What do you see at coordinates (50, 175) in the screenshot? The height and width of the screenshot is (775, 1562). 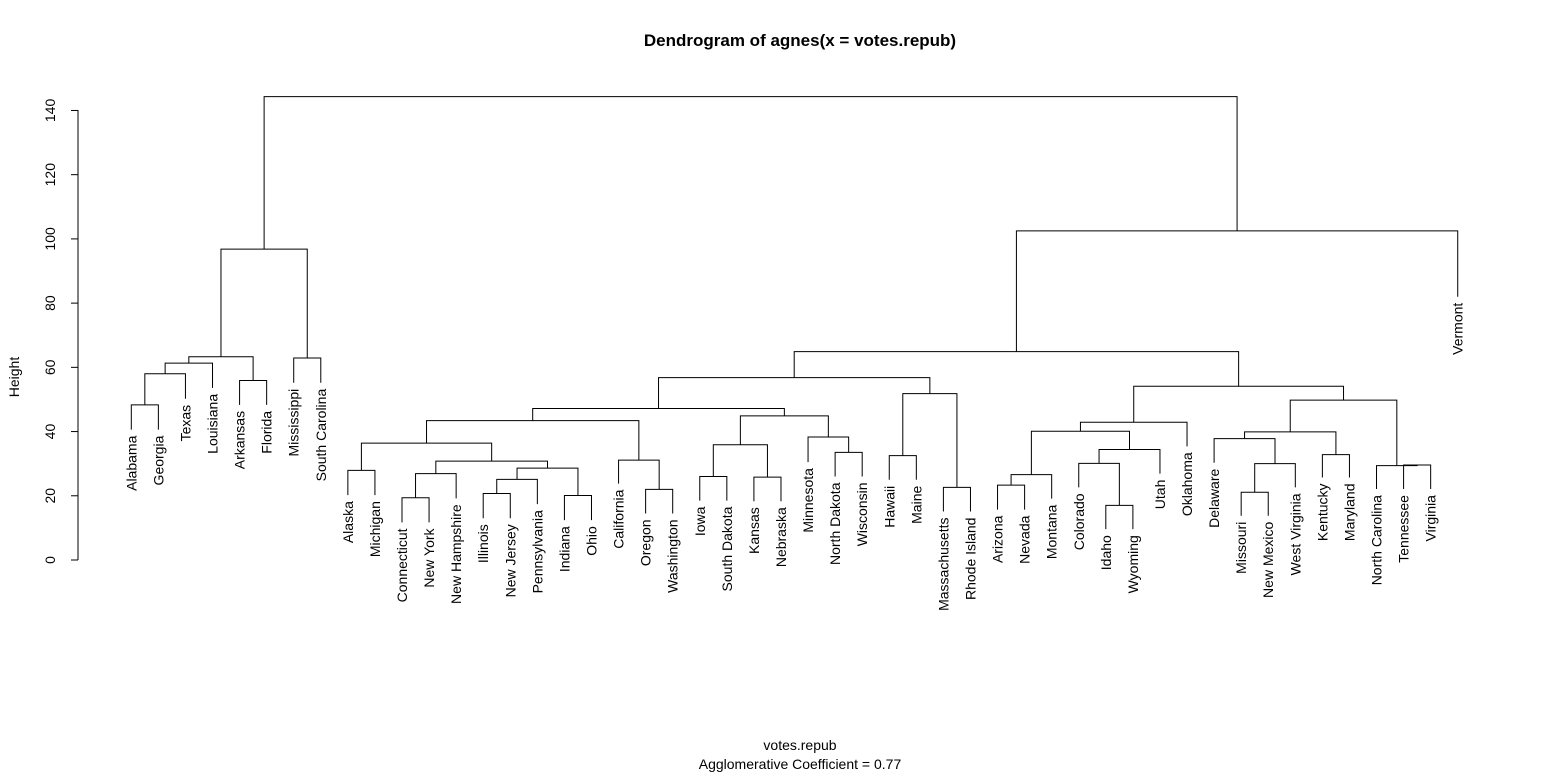 I see `y-tick-label: 120` at bounding box center [50, 175].